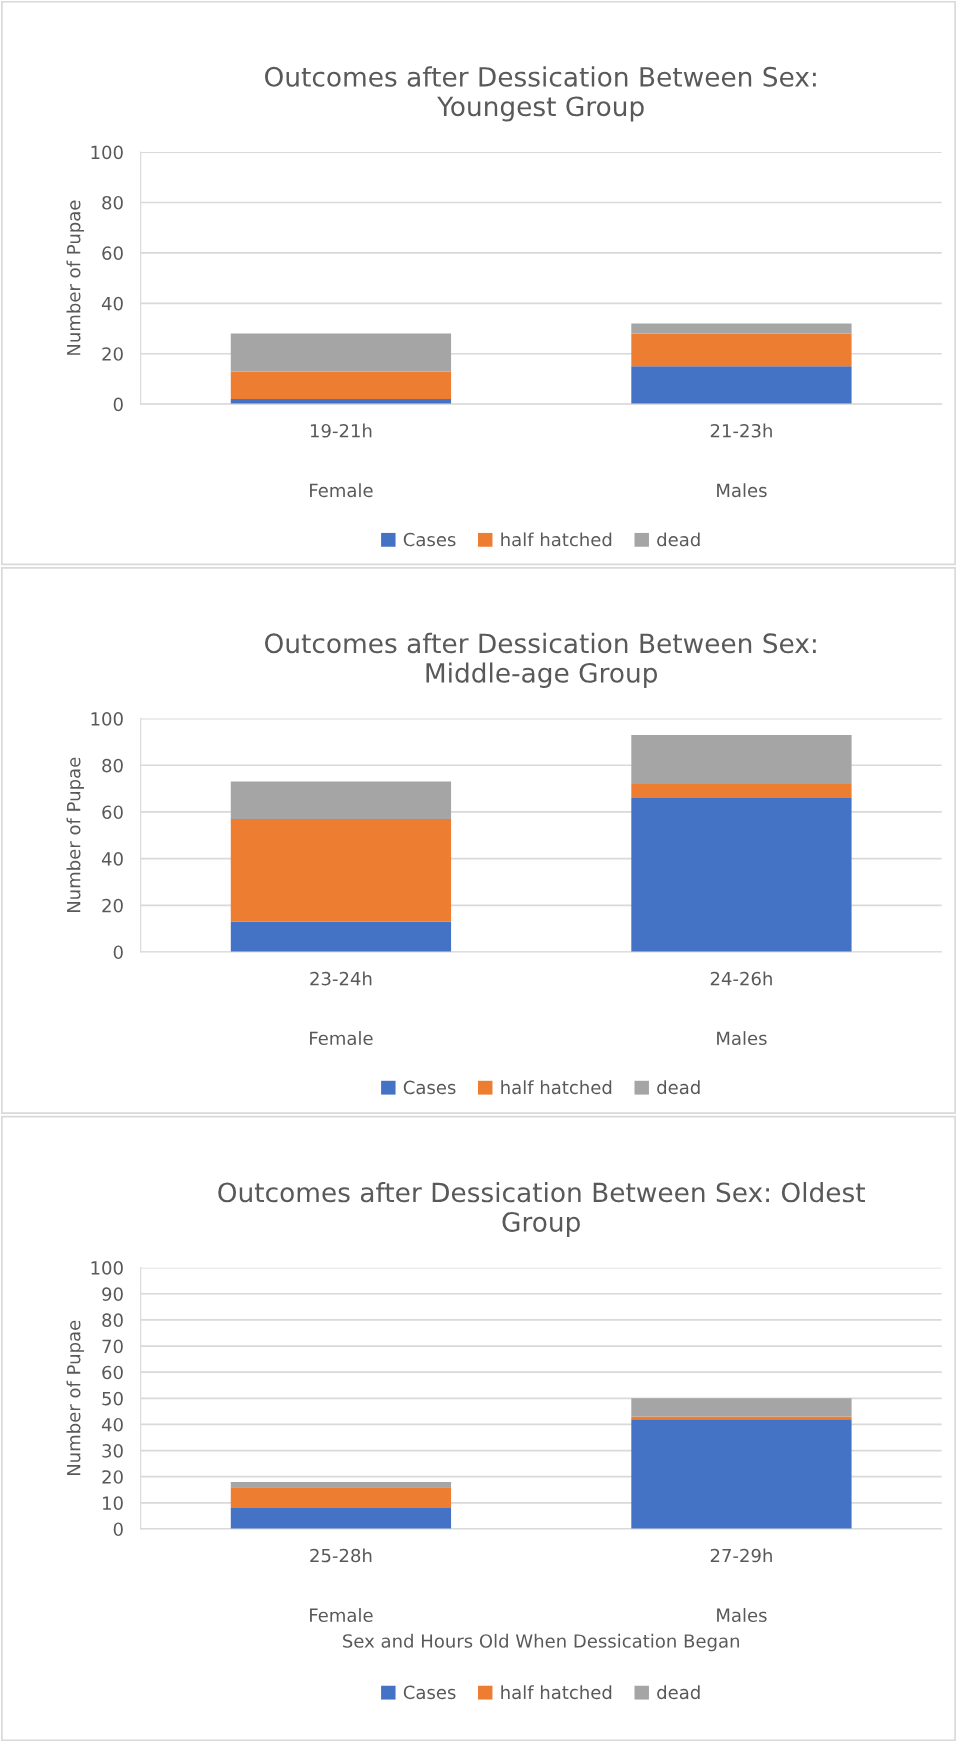 The height and width of the screenshot is (1742, 957). What do you see at coordinates (112, 1346) in the screenshot?
I see `y-tick-label: 70` at bounding box center [112, 1346].